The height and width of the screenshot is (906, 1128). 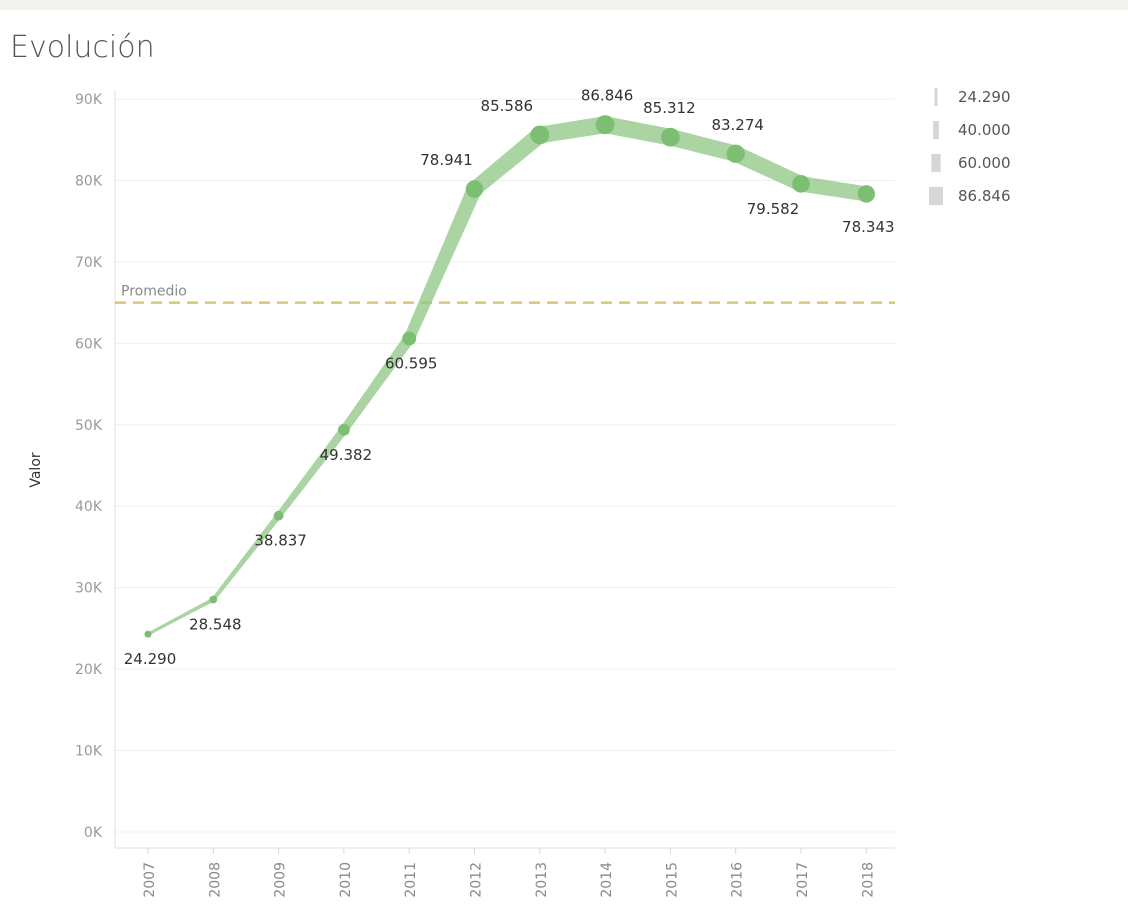 I want to click on chart-title: Evolución, so click(x=82, y=47).